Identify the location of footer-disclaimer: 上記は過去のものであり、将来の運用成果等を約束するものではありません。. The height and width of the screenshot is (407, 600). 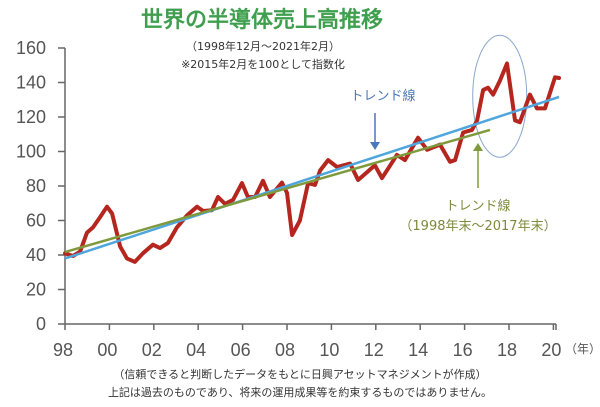
(300, 392).